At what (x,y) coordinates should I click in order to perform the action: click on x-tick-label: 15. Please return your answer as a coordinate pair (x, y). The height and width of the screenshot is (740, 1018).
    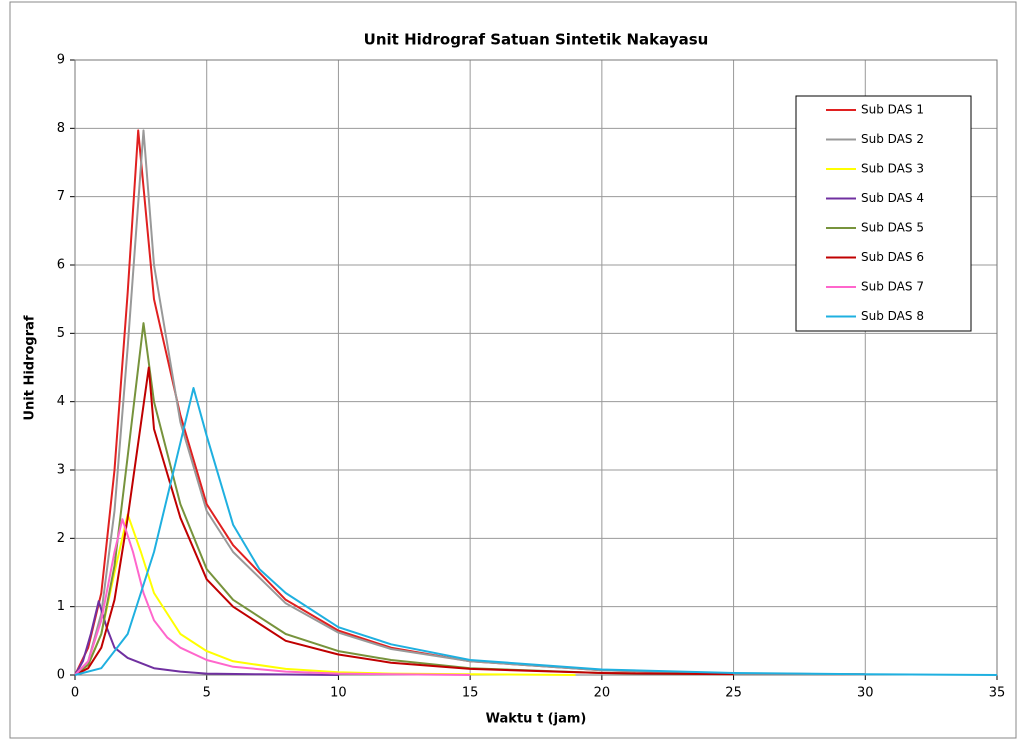
    Looking at the image, I should click on (470, 693).